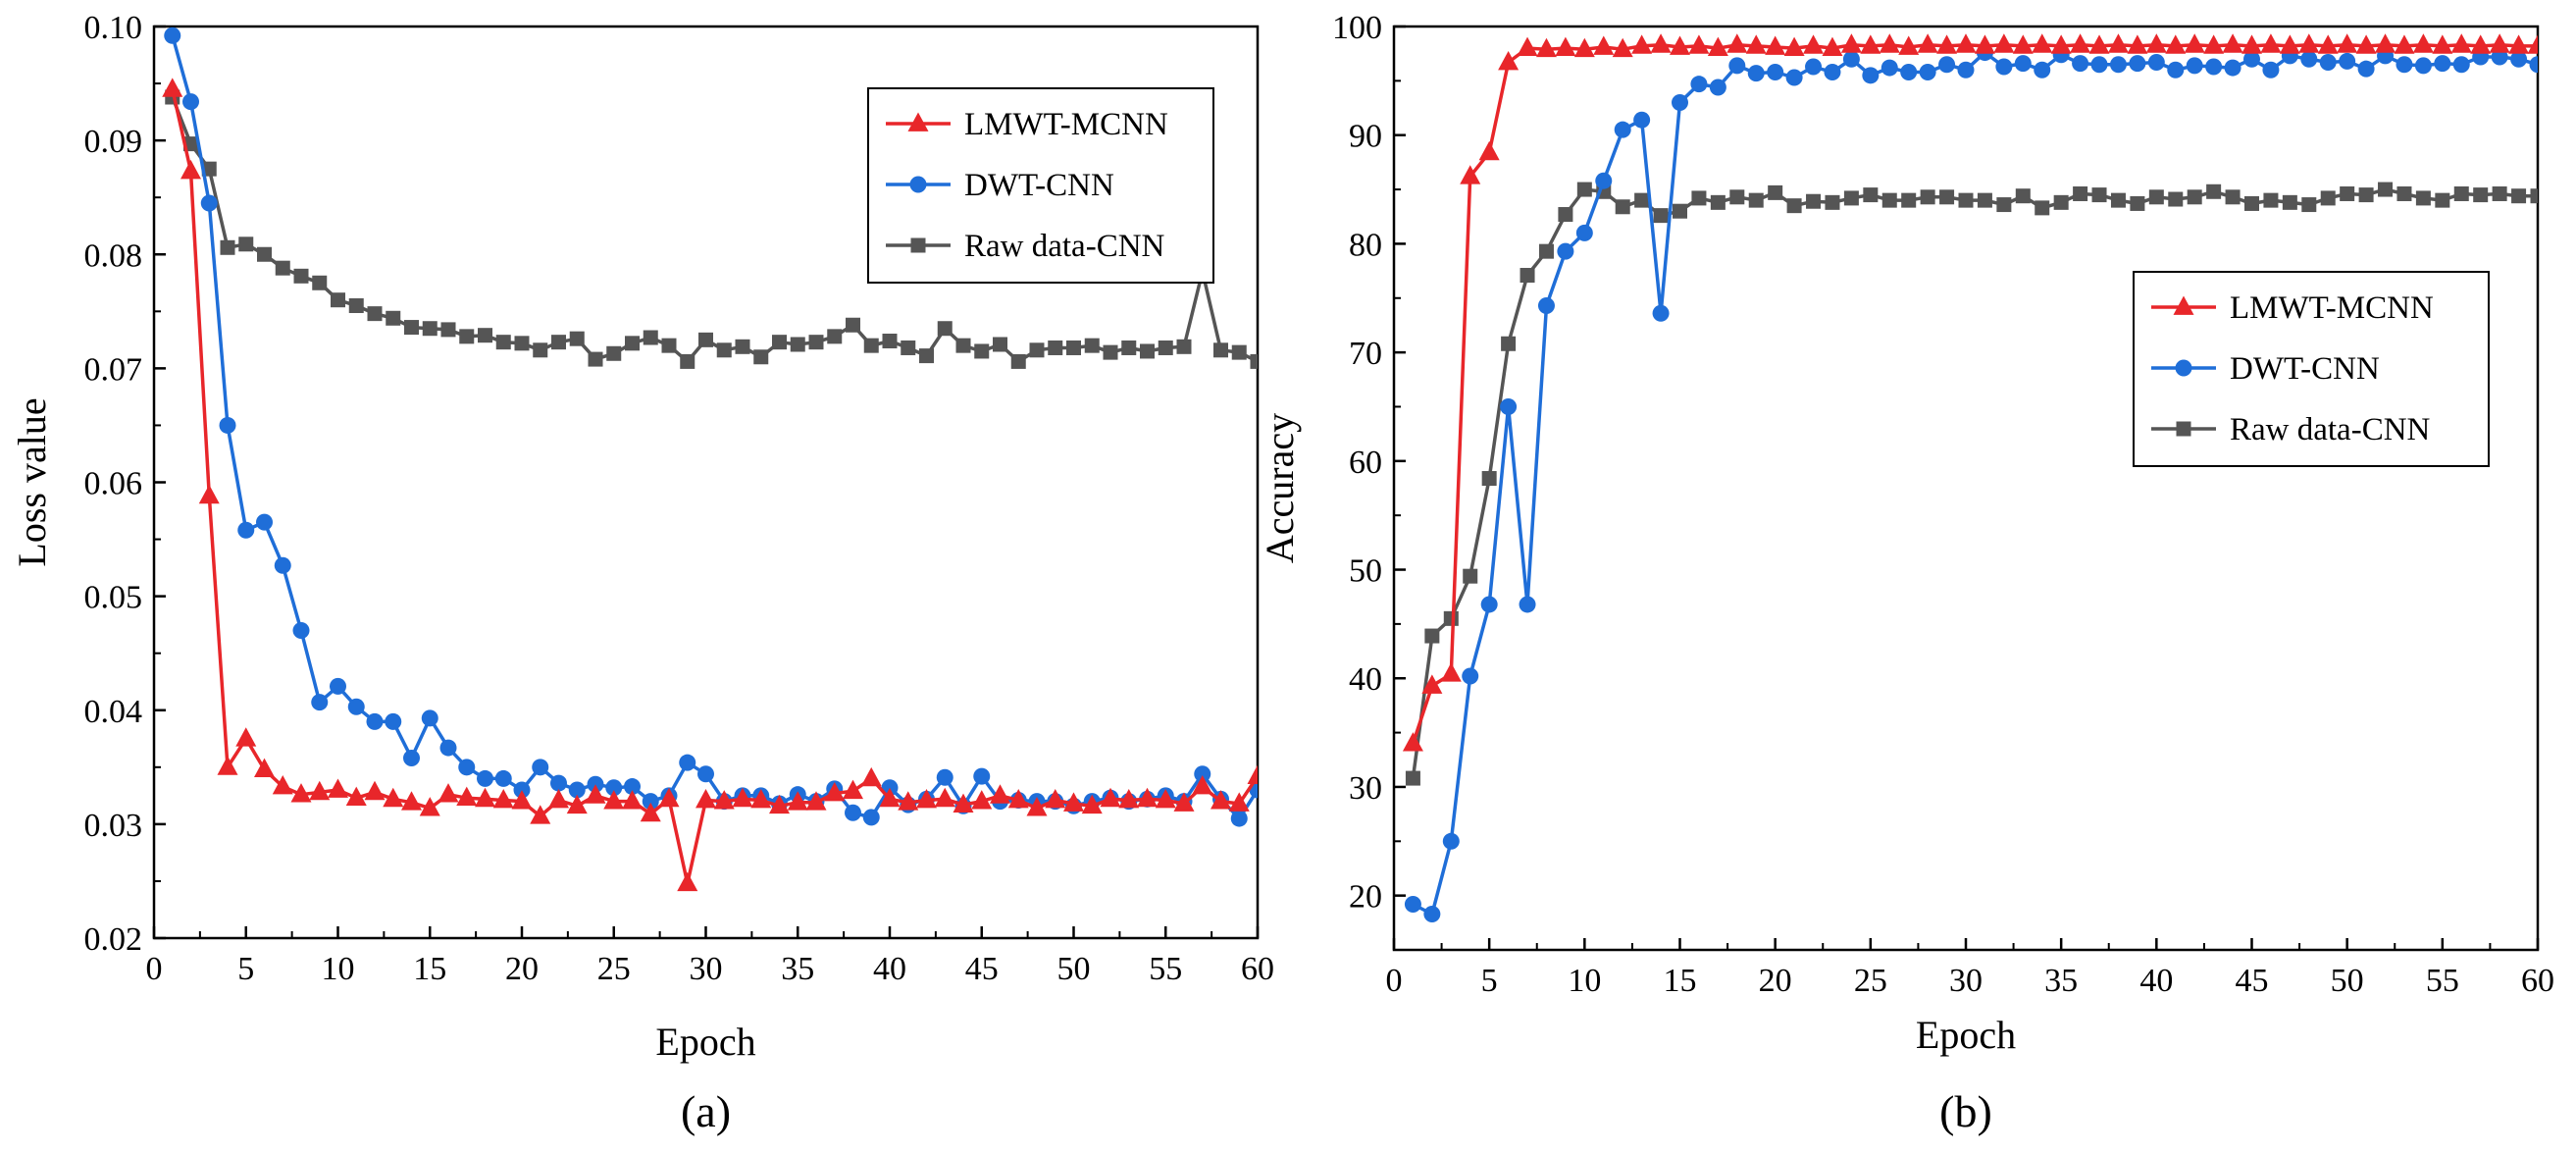  What do you see at coordinates (1965, 1111) in the screenshot?
I see `panel-label: (b)` at bounding box center [1965, 1111].